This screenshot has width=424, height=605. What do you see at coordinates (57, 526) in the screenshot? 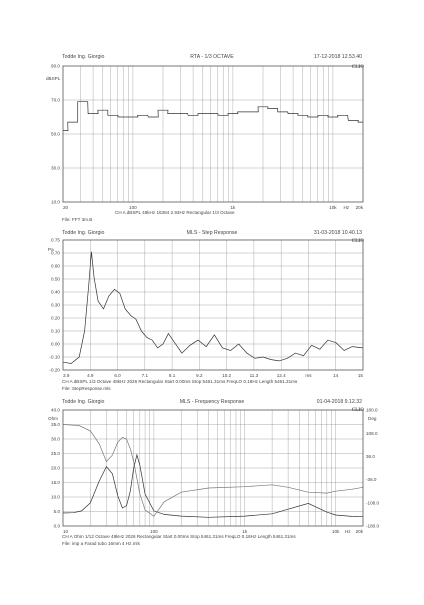
I see `y-tick-label: 0.0` at bounding box center [57, 526].